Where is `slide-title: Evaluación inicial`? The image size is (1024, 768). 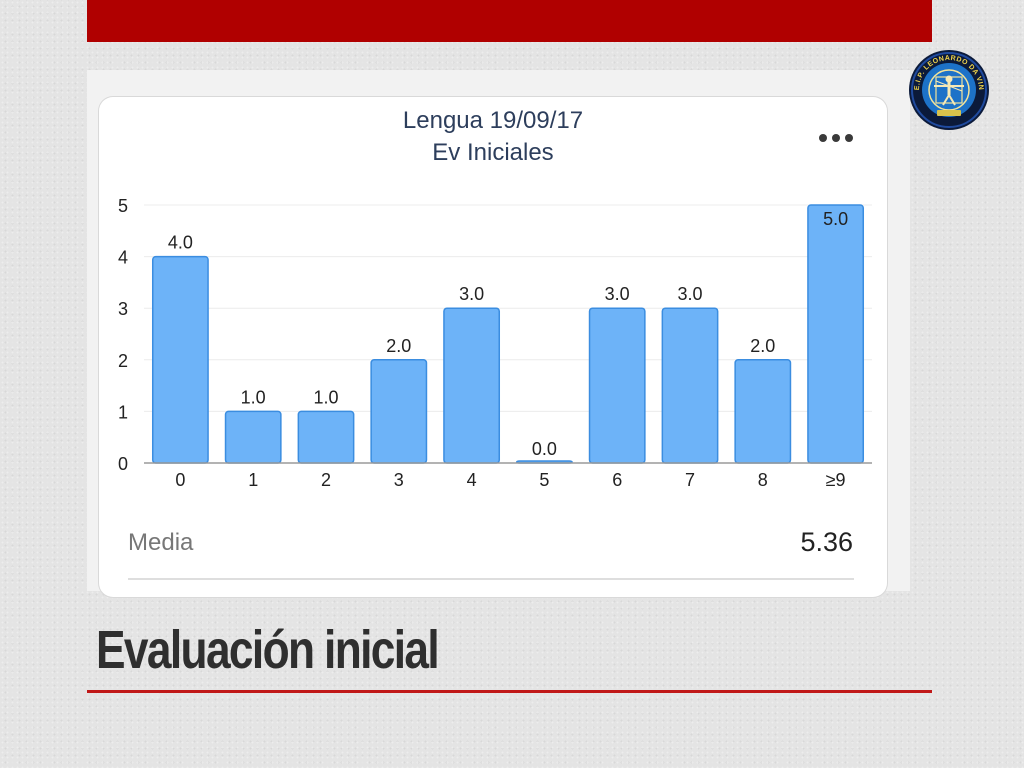 slide-title: Evaluación inicial is located at coordinates (268, 650).